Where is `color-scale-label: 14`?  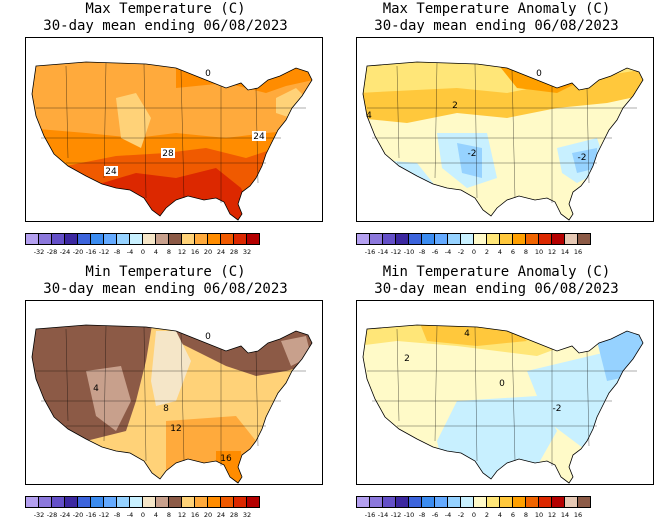 color-scale-label: 14 is located at coordinates (565, 252).